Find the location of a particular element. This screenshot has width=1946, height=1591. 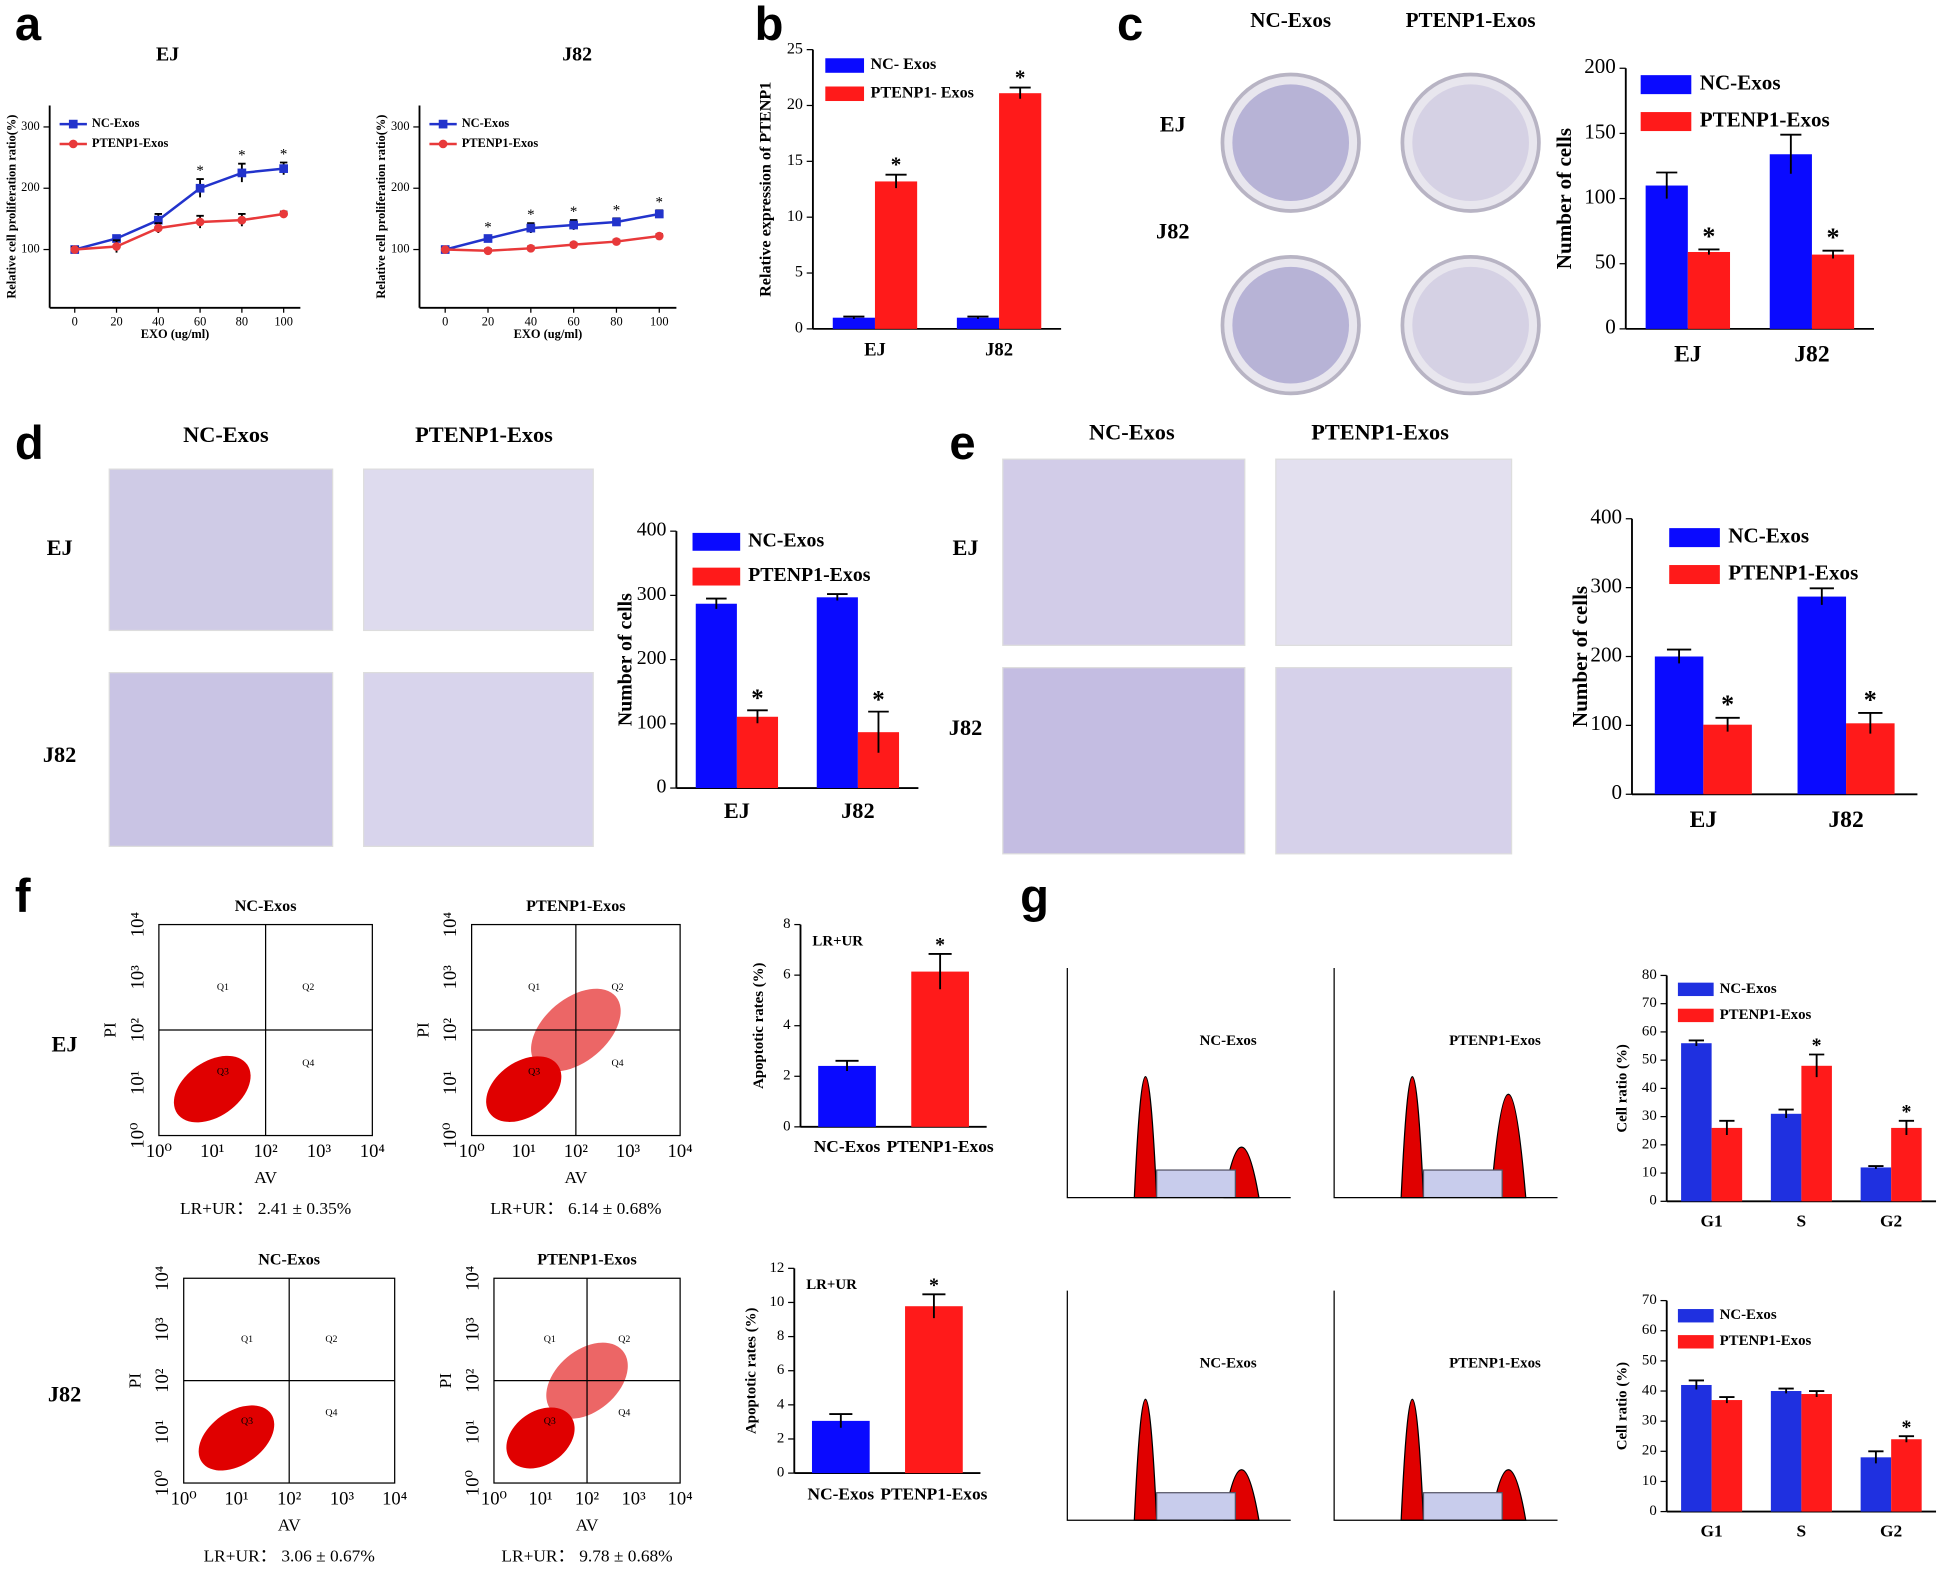

plate-stain is located at coordinates (1291, 325).